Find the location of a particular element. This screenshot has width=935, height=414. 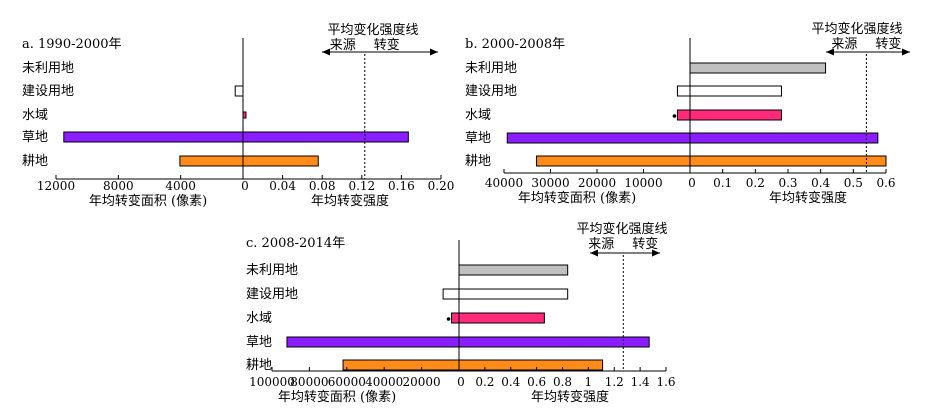

intensity-tick-label: 0.08 is located at coordinates (322, 186).